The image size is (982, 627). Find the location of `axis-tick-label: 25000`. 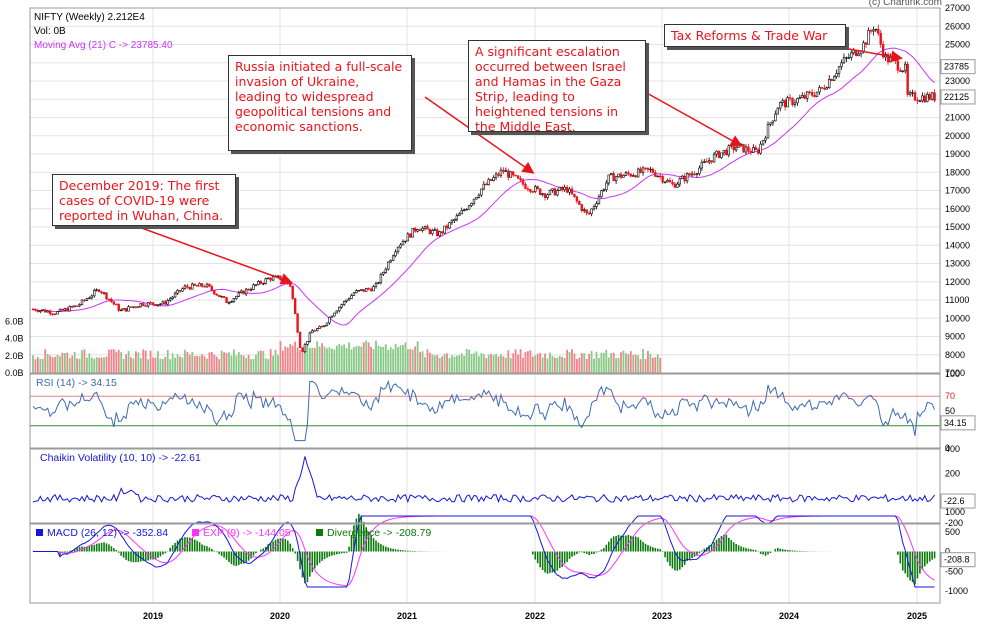

axis-tick-label: 25000 is located at coordinates (957, 45).